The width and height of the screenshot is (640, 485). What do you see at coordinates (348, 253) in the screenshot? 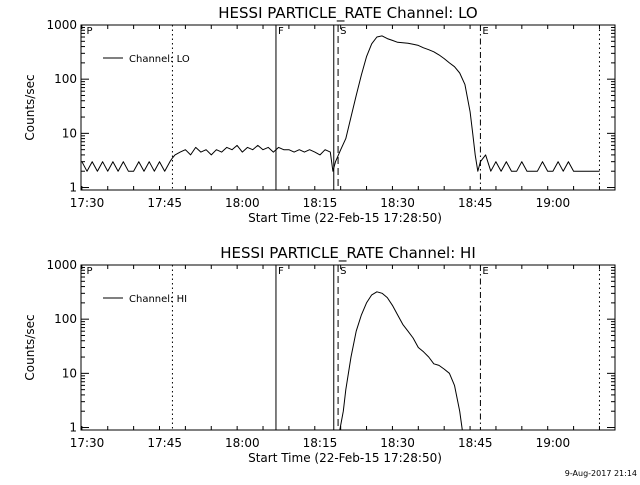
I see `chart-title: HESSI PARTICLE_RATE Channel: HI` at bounding box center [348, 253].